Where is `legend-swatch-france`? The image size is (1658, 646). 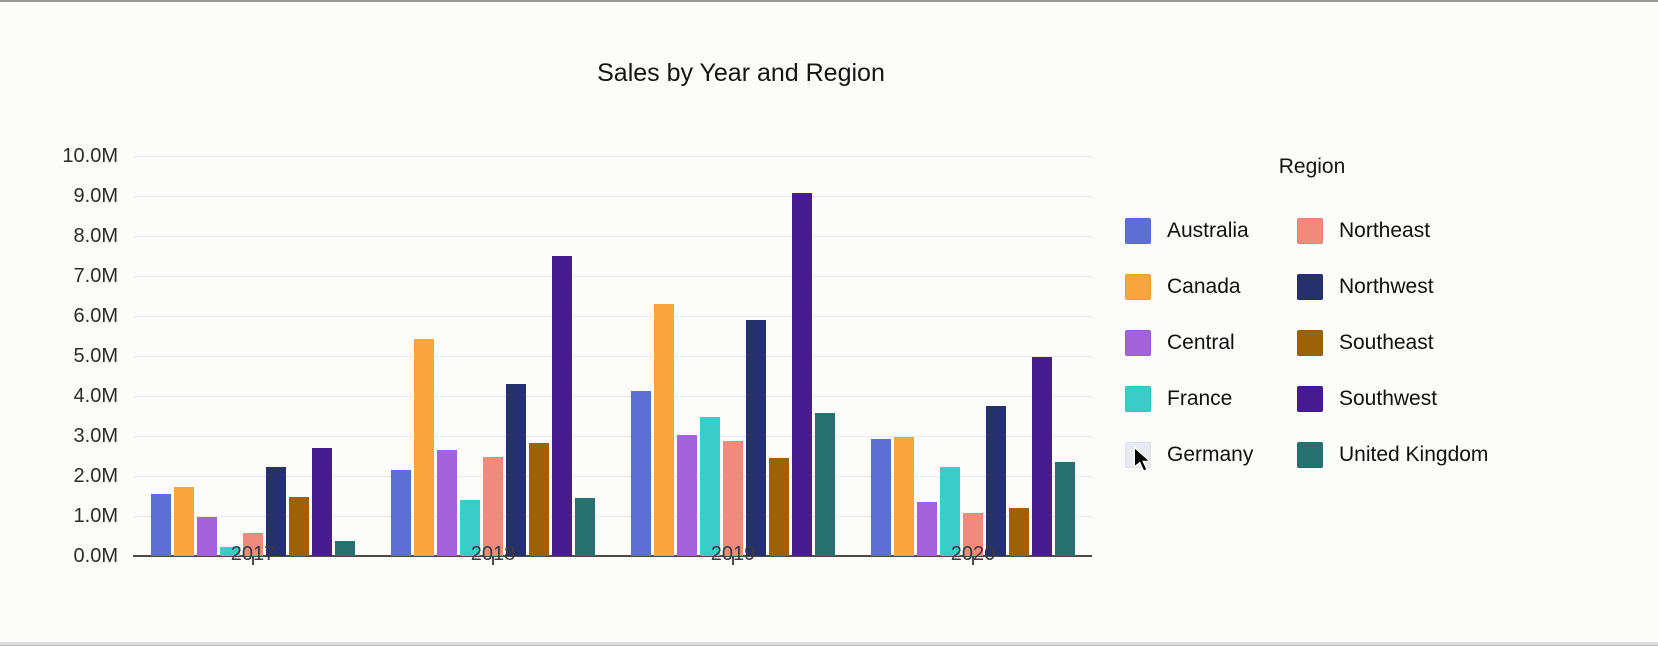
legend-swatch-france is located at coordinates (1138, 399).